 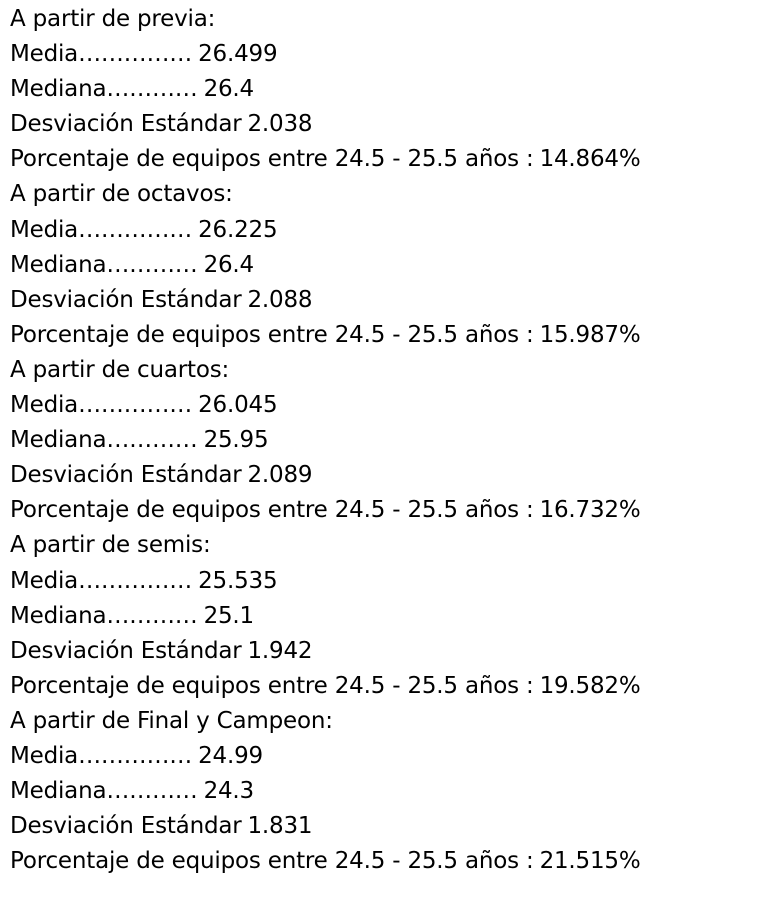 What do you see at coordinates (113, 19) in the screenshot?
I see `section-heading: A partir de previa:` at bounding box center [113, 19].